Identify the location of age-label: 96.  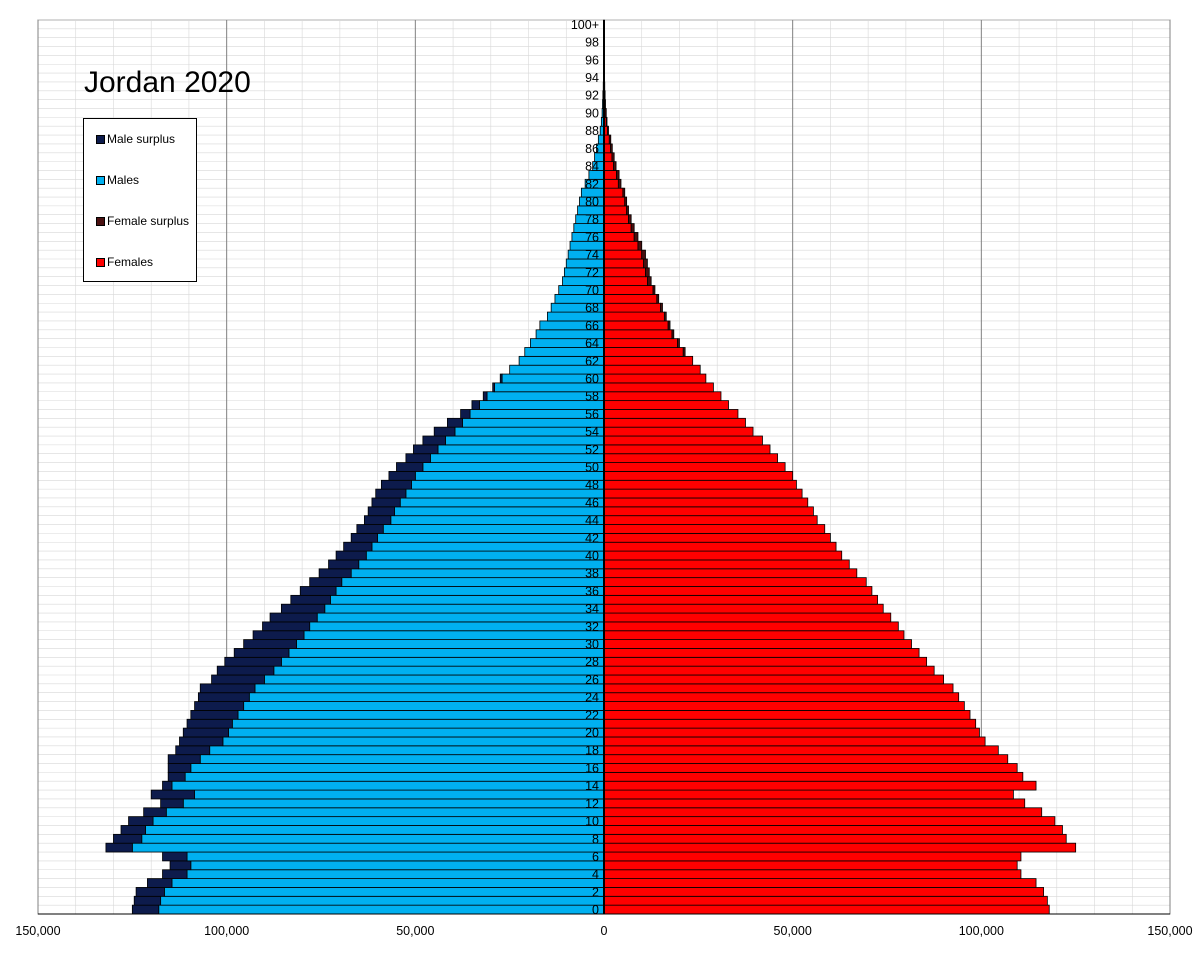
(592, 60).